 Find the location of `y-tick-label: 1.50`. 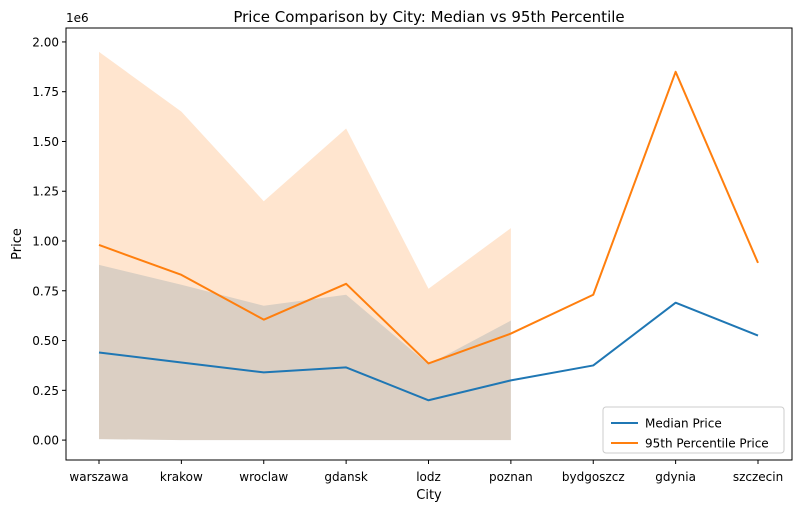

y-tick-label: 1.50 is located at coordinates (45, 142).